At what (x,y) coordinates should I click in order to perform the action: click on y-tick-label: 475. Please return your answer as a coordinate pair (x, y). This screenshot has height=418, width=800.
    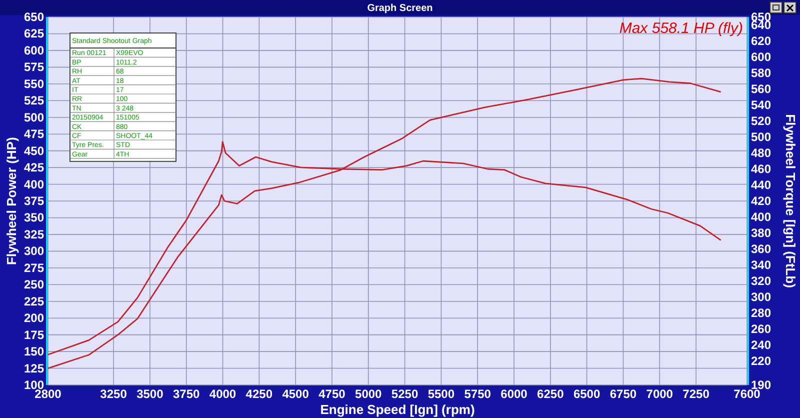
    Looking at the image, I should click on (34, 134).